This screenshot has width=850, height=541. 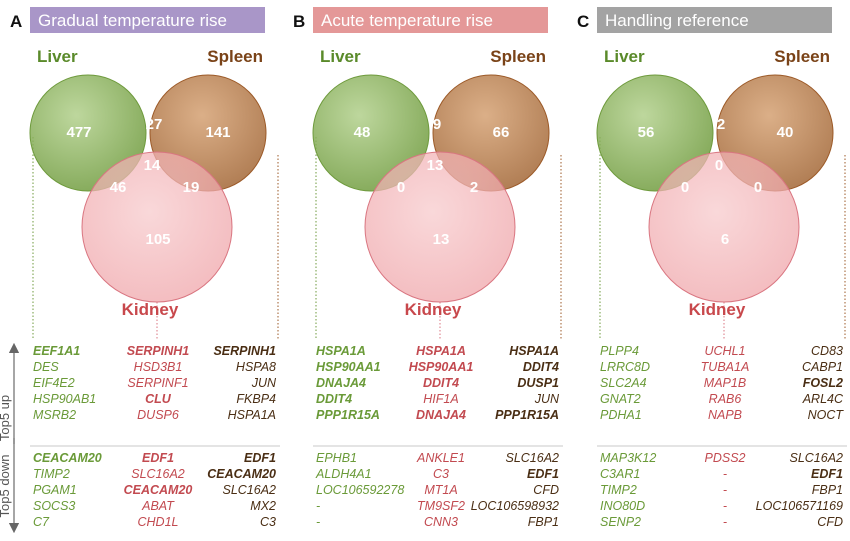 What do you see at coordinates (538, 383) in the screenshot?
I see `gene-up-spleen: DUSP1` at bounding box center [538, 383].